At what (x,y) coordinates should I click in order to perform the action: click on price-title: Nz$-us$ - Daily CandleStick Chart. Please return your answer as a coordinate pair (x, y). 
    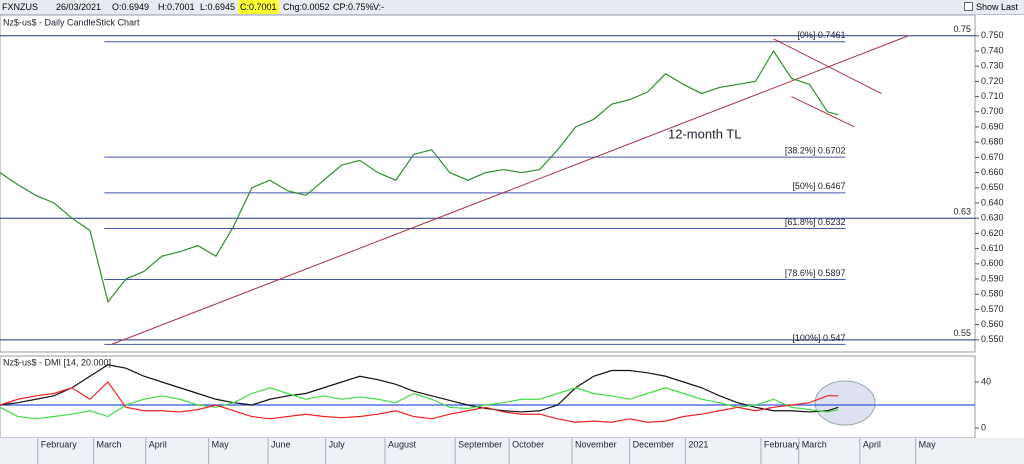
    Looking at the image, I should click on (71, 22).